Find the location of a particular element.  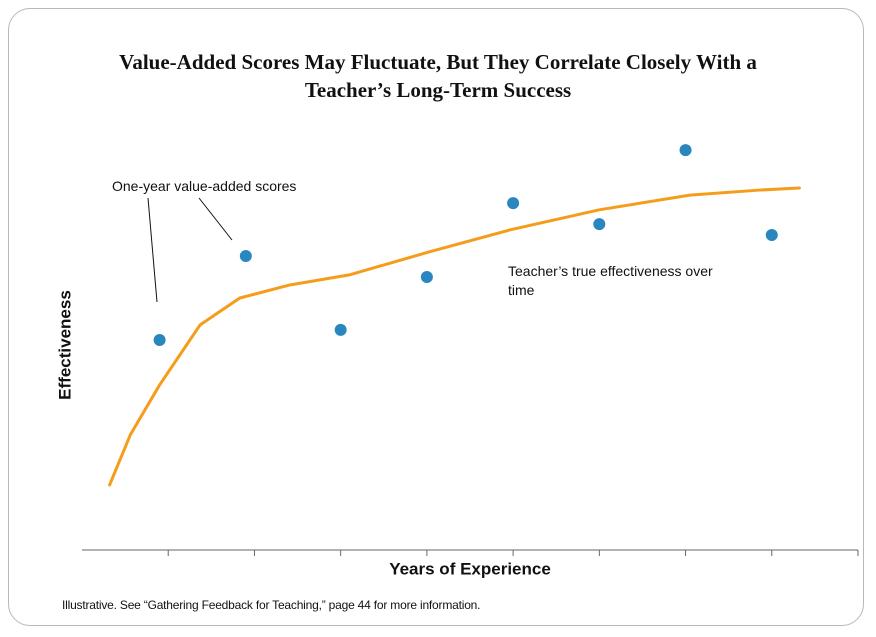

annotation: One-year value-added scores is located at coordinates (204, 186).